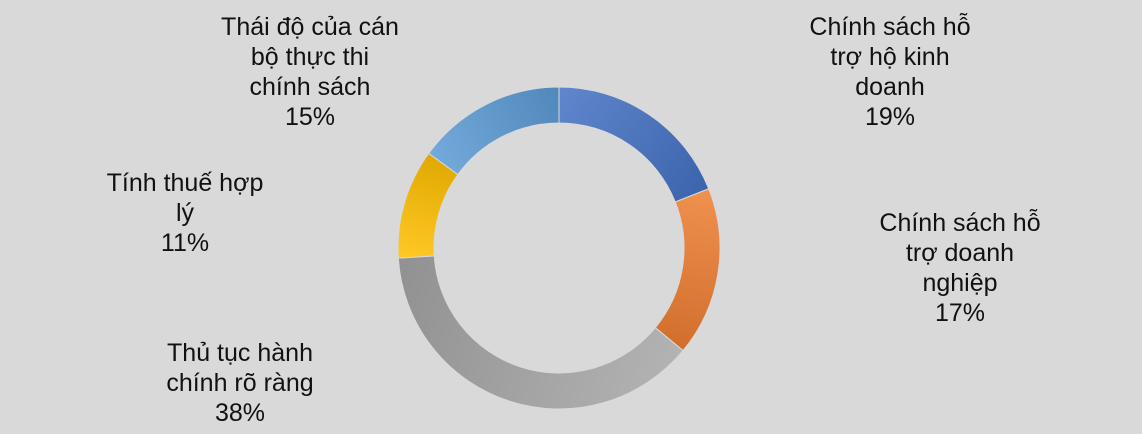 The width and height of the screenshot is (1142, 434). Describe the element at coordinates (185, 213) in the screenshot. I see `label-tinh-thue-hop-ly: Tính thuế hợp lý 11%` at that location.